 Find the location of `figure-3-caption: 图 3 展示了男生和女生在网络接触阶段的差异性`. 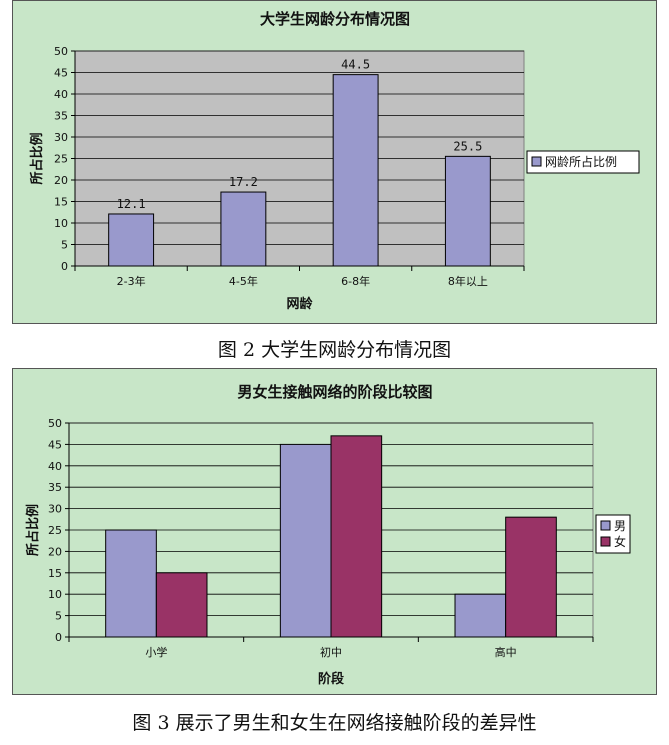

figure-3-caption: 图 3 展示了男生和女生在网络接触阶段的差异性 is located at coordinates (334, 723).